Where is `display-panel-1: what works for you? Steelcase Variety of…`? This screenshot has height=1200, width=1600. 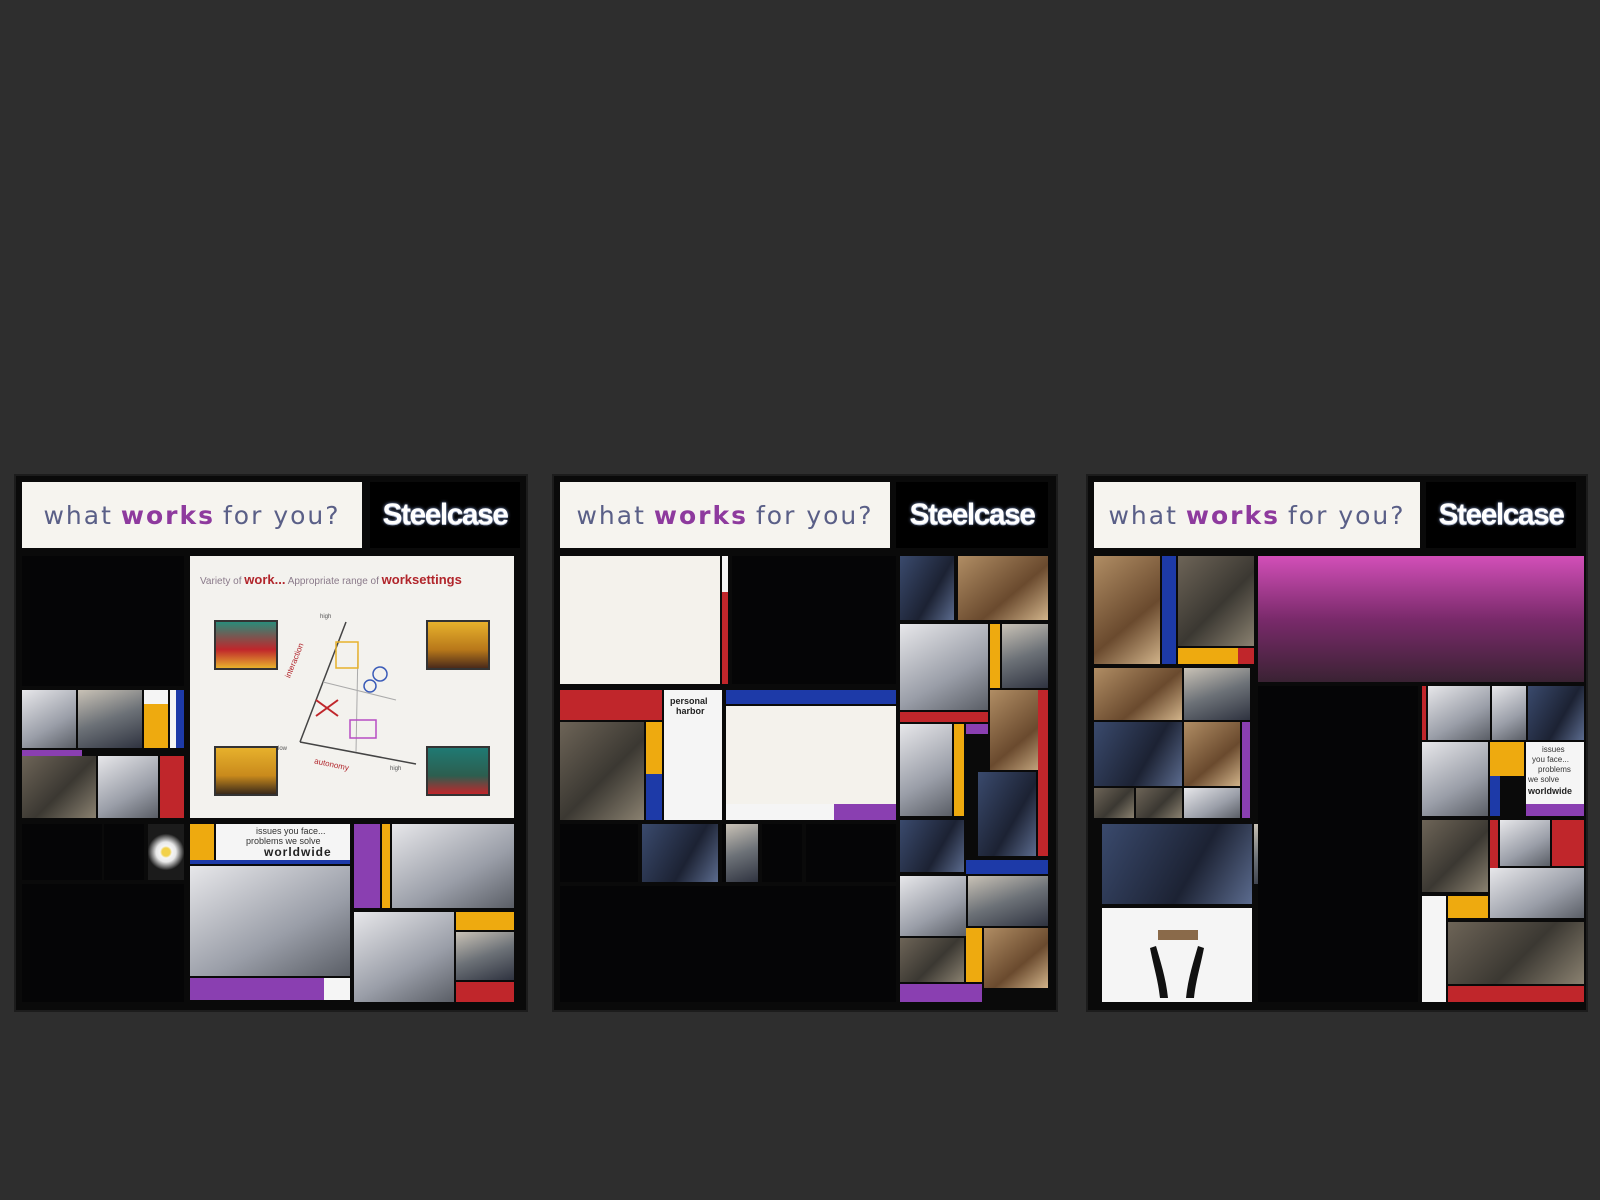 display-panel-1: what works for you? Steelcase Variety of… is located at coordinates (271, 743).